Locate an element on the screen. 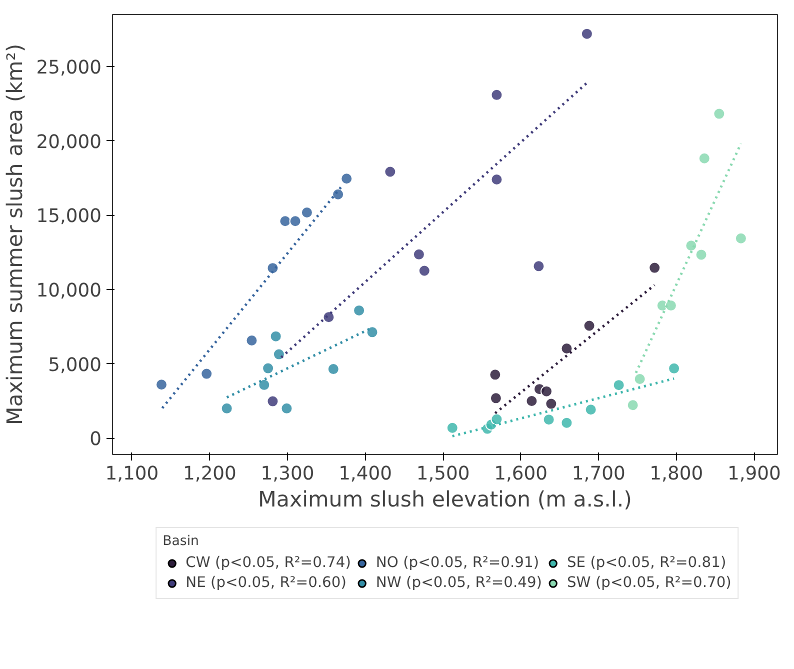 The image size is (794, 669). y-tick-label: 10,000 is located at coordinates (69, 291).